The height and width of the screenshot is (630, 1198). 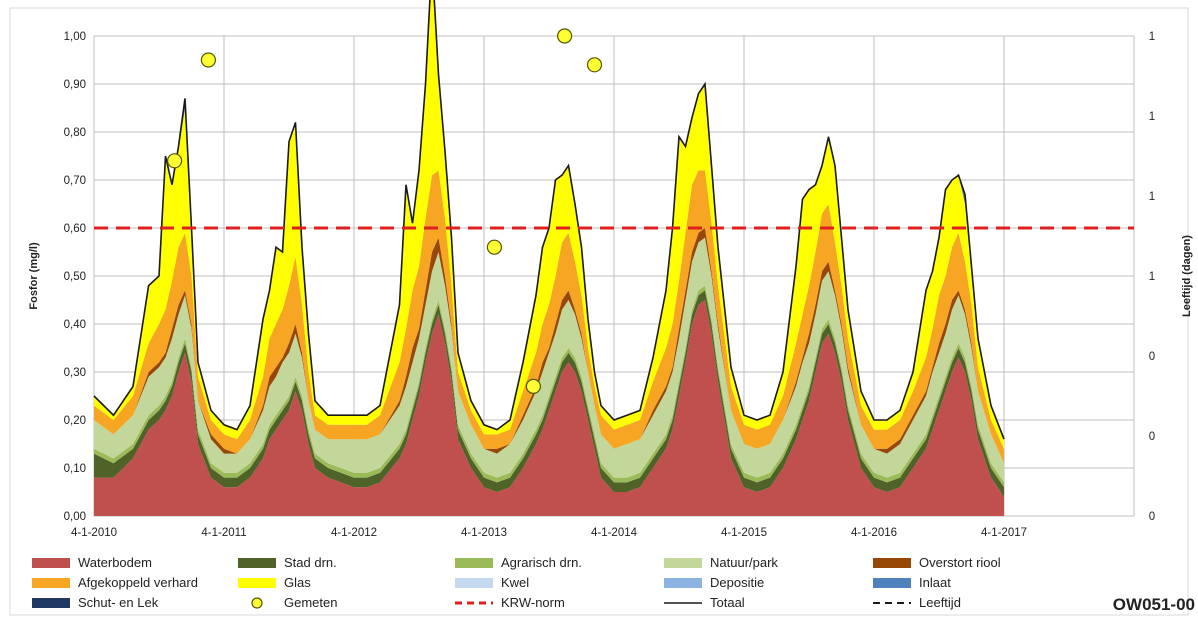 I want to click on x-tick-label: 4-1-2015, so click(x=744, y=533).